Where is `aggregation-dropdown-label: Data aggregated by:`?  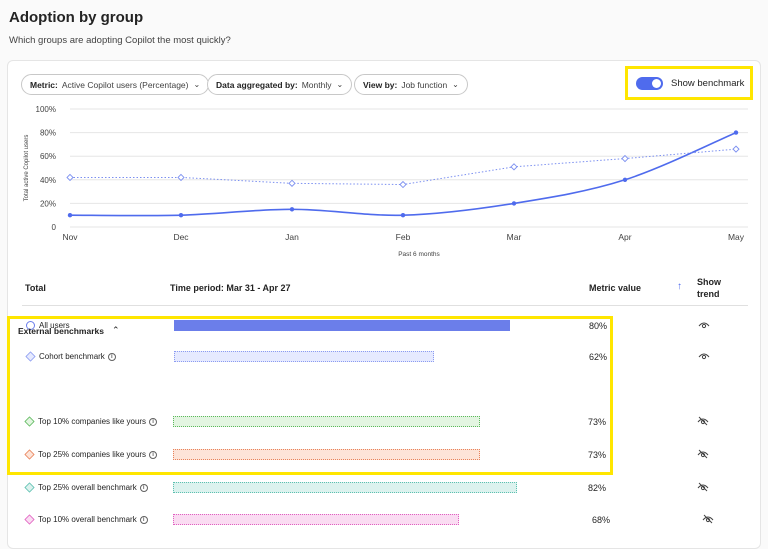
aggregation-dropdown-label: Data aggregated by: is located at coordinates (257, 84).